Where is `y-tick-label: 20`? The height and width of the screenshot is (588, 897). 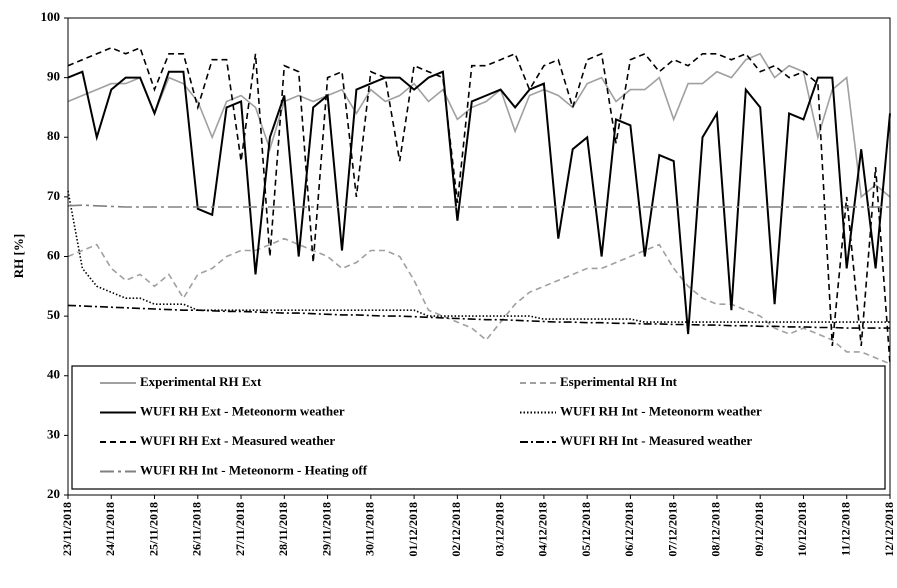 y-tick-label: 20 is located at coordinates (53, 493).